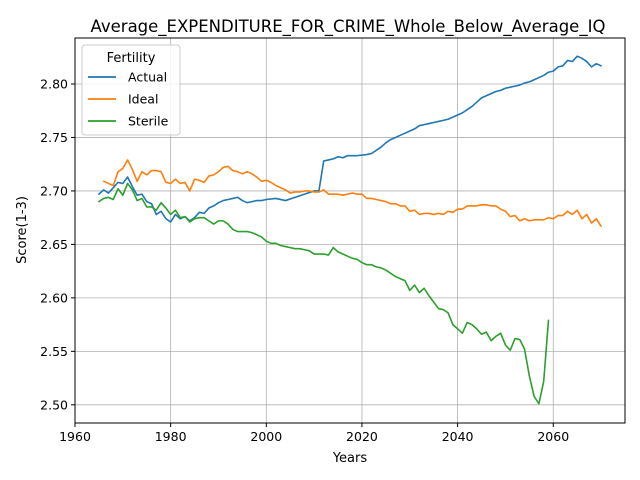  I want to click on x-axis-label: Years, so click(350, 458).